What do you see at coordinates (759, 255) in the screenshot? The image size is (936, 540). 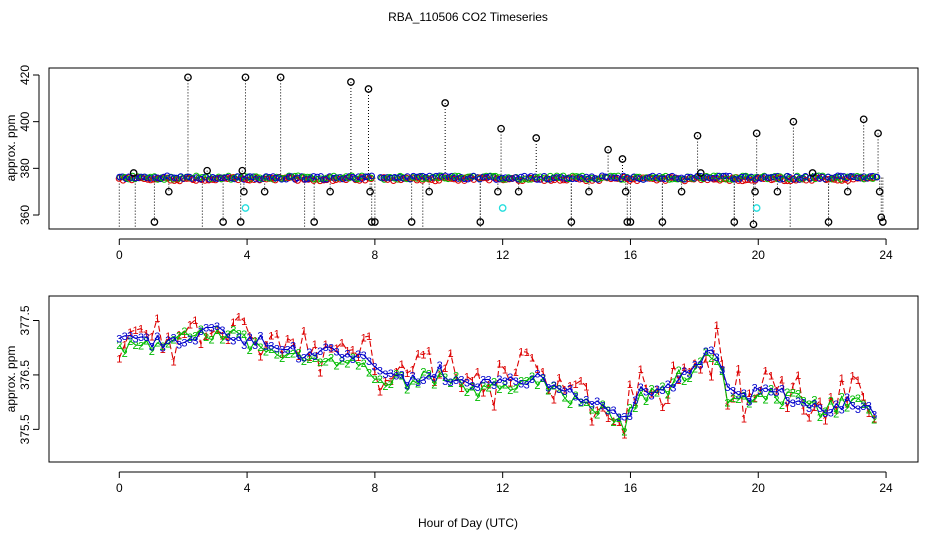 I see `top-x-tick-label: 20` at bounding box center [759, 255].